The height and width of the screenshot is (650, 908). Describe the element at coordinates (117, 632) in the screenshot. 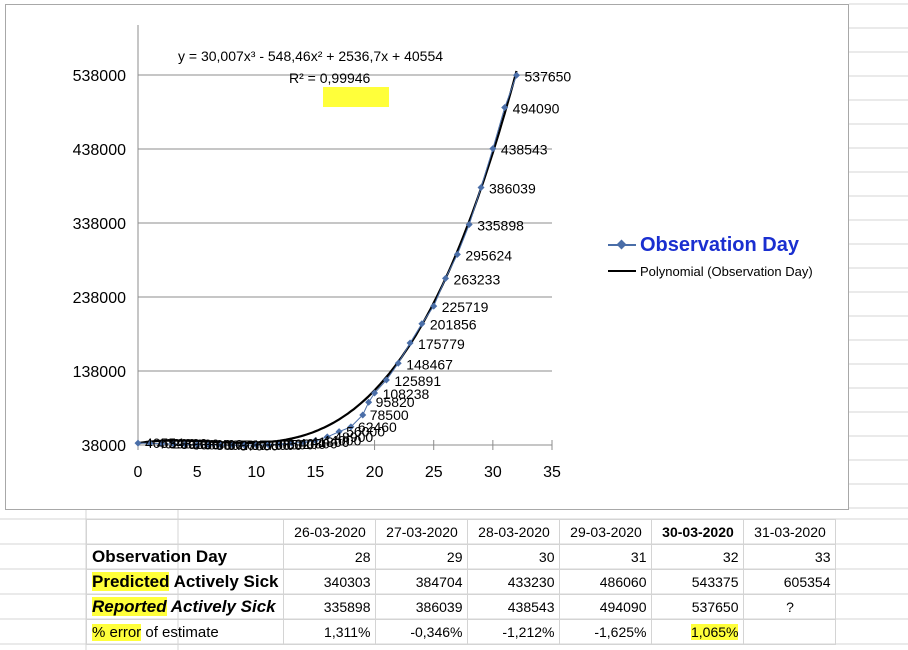

I see `highlighted-word: % error` at that location.